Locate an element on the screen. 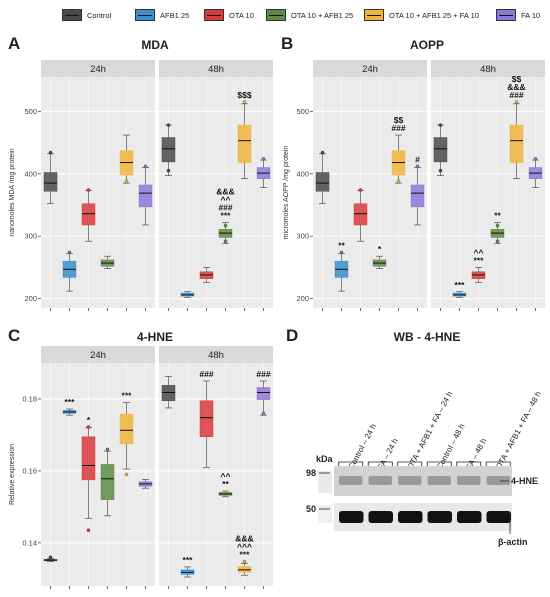  legend-item-fa: FA 10 is located at coordinates (518, 15).